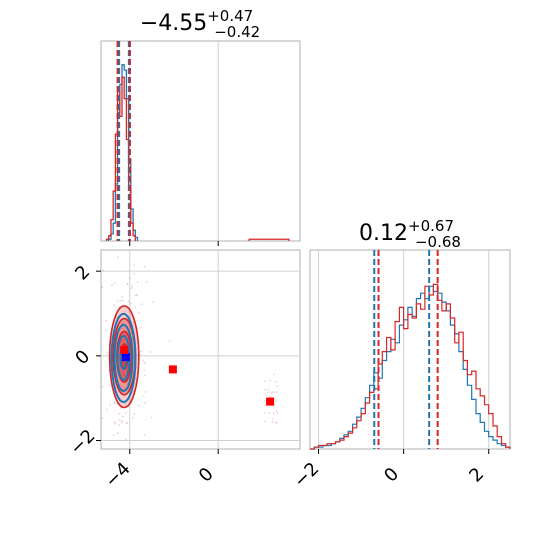 Image resolution: width=550 pixels, height=550 pixels. I want to click on title-2-base: 0.12, so click(383, 233).